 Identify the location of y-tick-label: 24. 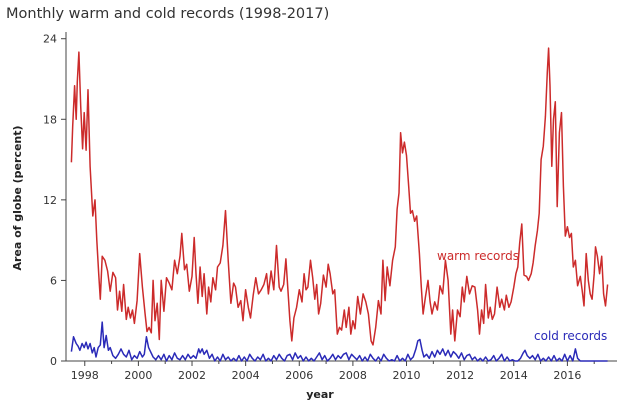
(50, 39).